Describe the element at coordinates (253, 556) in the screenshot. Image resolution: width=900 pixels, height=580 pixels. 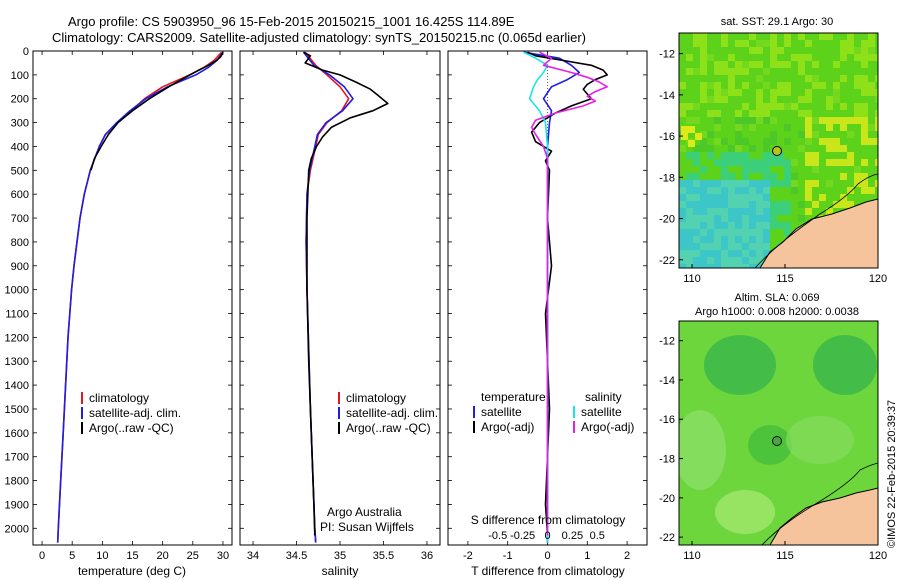
I see `x-tick-label: 34` at that location.